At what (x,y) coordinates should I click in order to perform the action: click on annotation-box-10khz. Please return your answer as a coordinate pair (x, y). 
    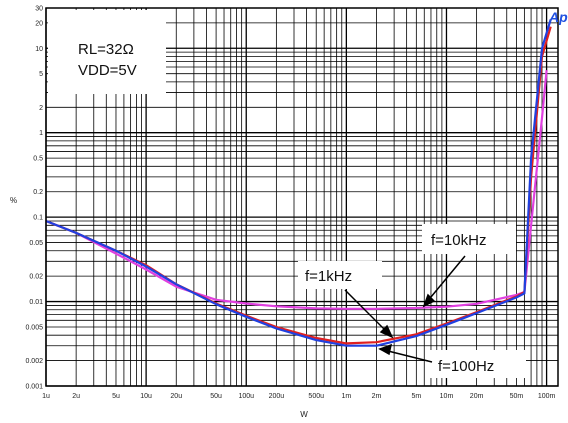
    Looking at the image, I should click on (469, 239).